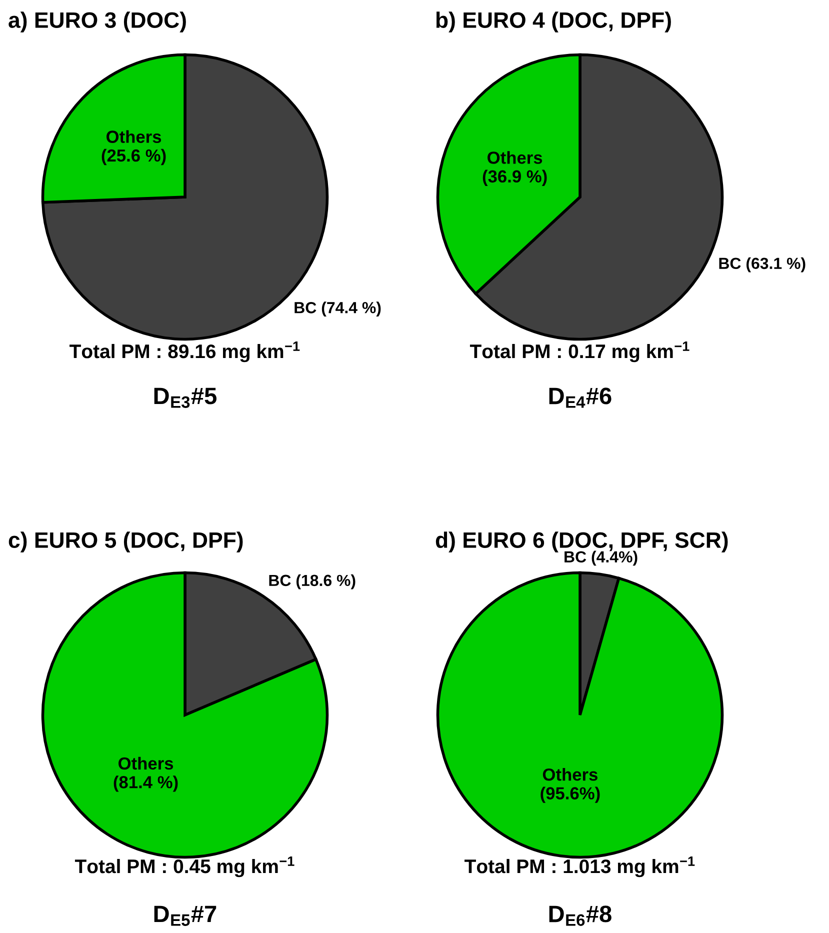  What do you see at coordinates (185, 916) in the screenshot?
I see `text: D$_{E5}$#7` at bounding box center [185, 916].